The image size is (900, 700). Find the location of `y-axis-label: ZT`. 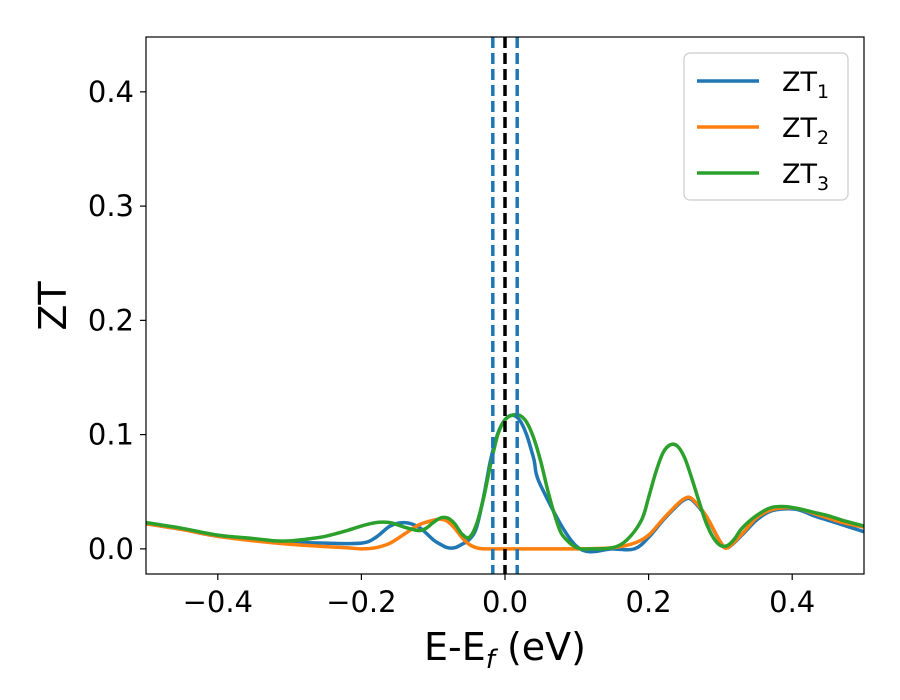

y-axis-label: ZT is located at coordinates (53, 306).